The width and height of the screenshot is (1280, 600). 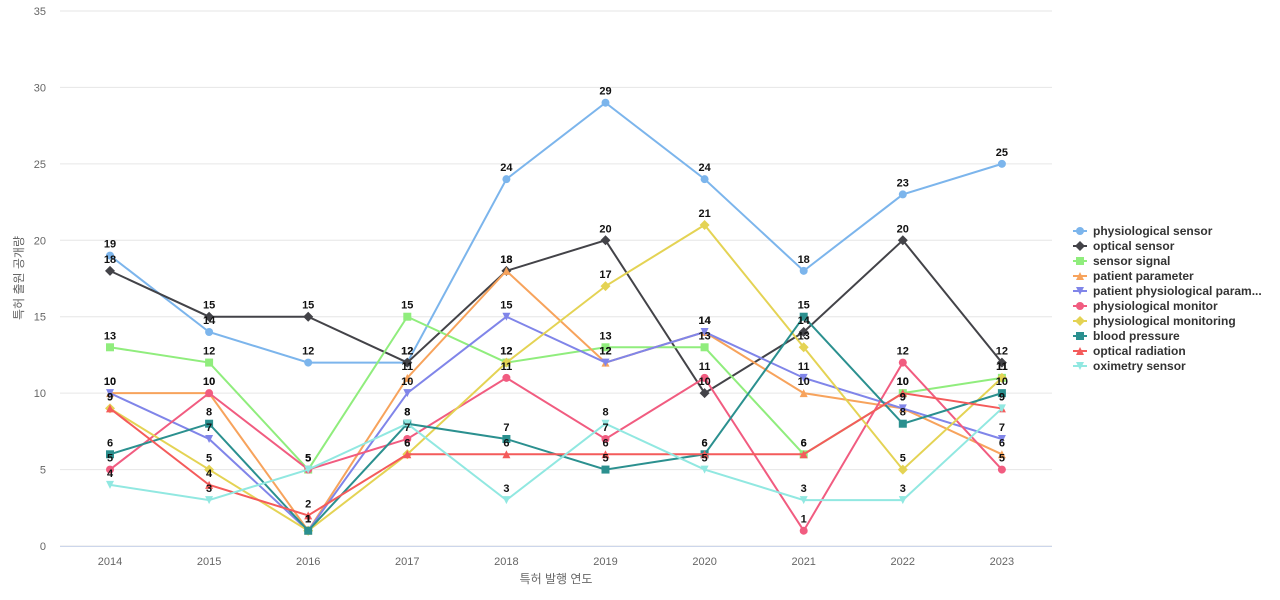 What do you see at coordinates (1129, 351) in the screenshot?
I see `legend-item: optical radiation` at bounding box center [1129, 351].